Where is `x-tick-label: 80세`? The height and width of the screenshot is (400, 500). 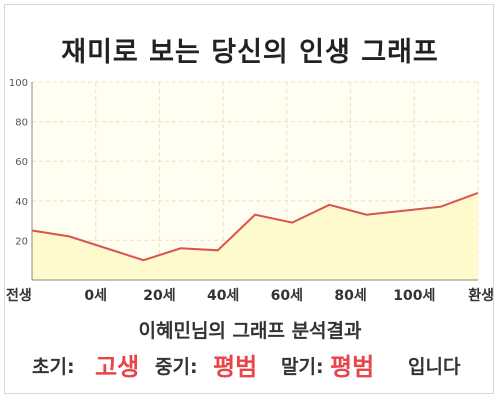 x-tick-label: 80세 is located at coordinates (350, 296).